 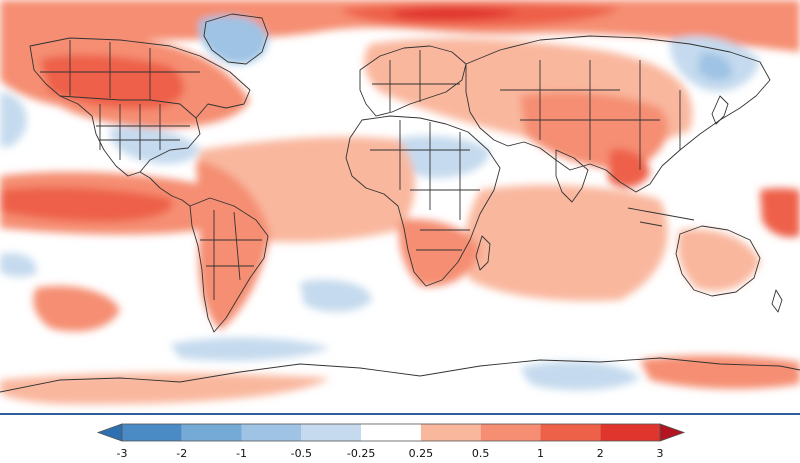 What do you see at coordinates (480, 453) in the screenshot?
I see `colorbar-tick-label: 0.5` at bounding box center [480, 453].